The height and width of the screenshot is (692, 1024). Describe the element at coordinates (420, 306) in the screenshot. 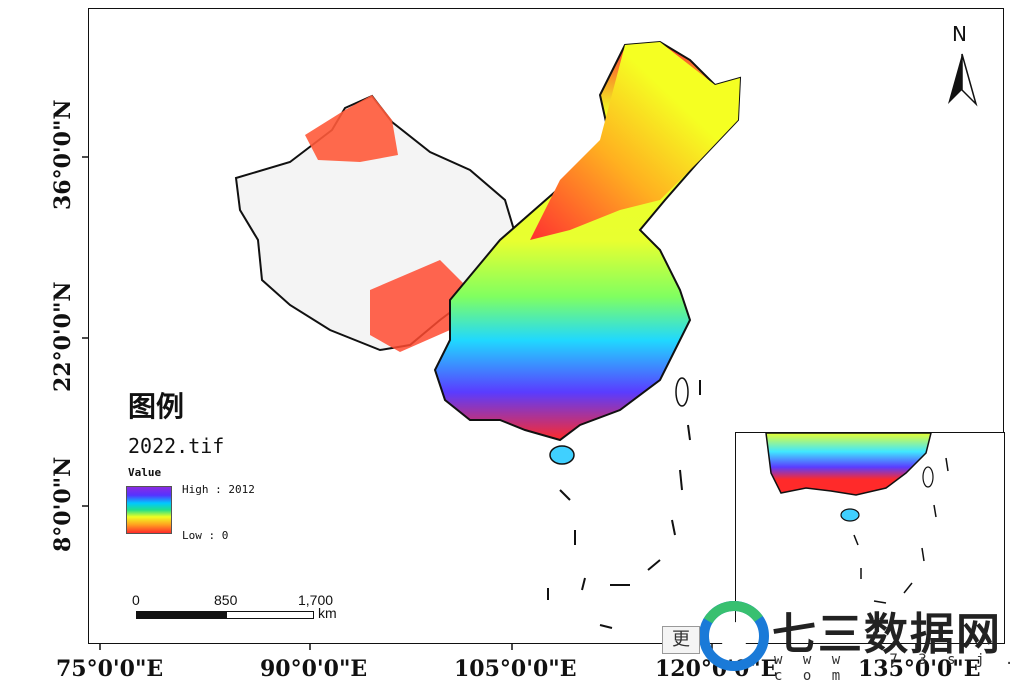

I see `tibet-red-zone` at that location.